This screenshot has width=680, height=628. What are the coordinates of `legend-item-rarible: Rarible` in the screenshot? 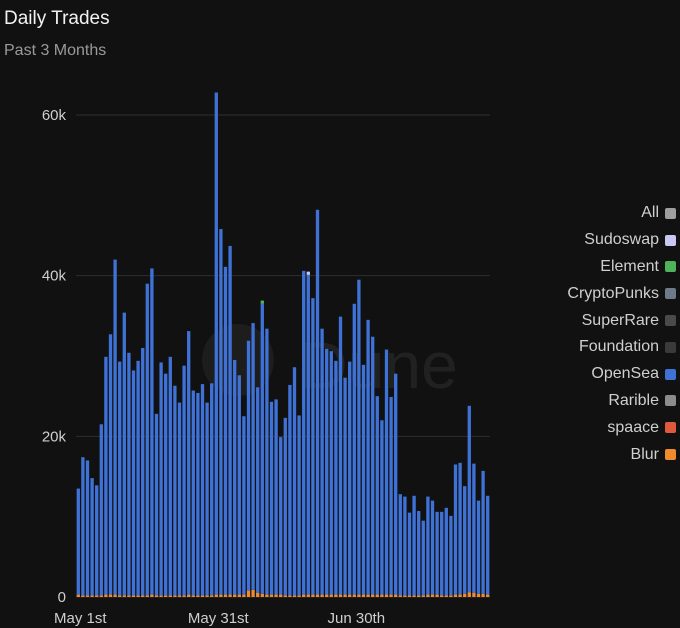 It's located at (642, 401).